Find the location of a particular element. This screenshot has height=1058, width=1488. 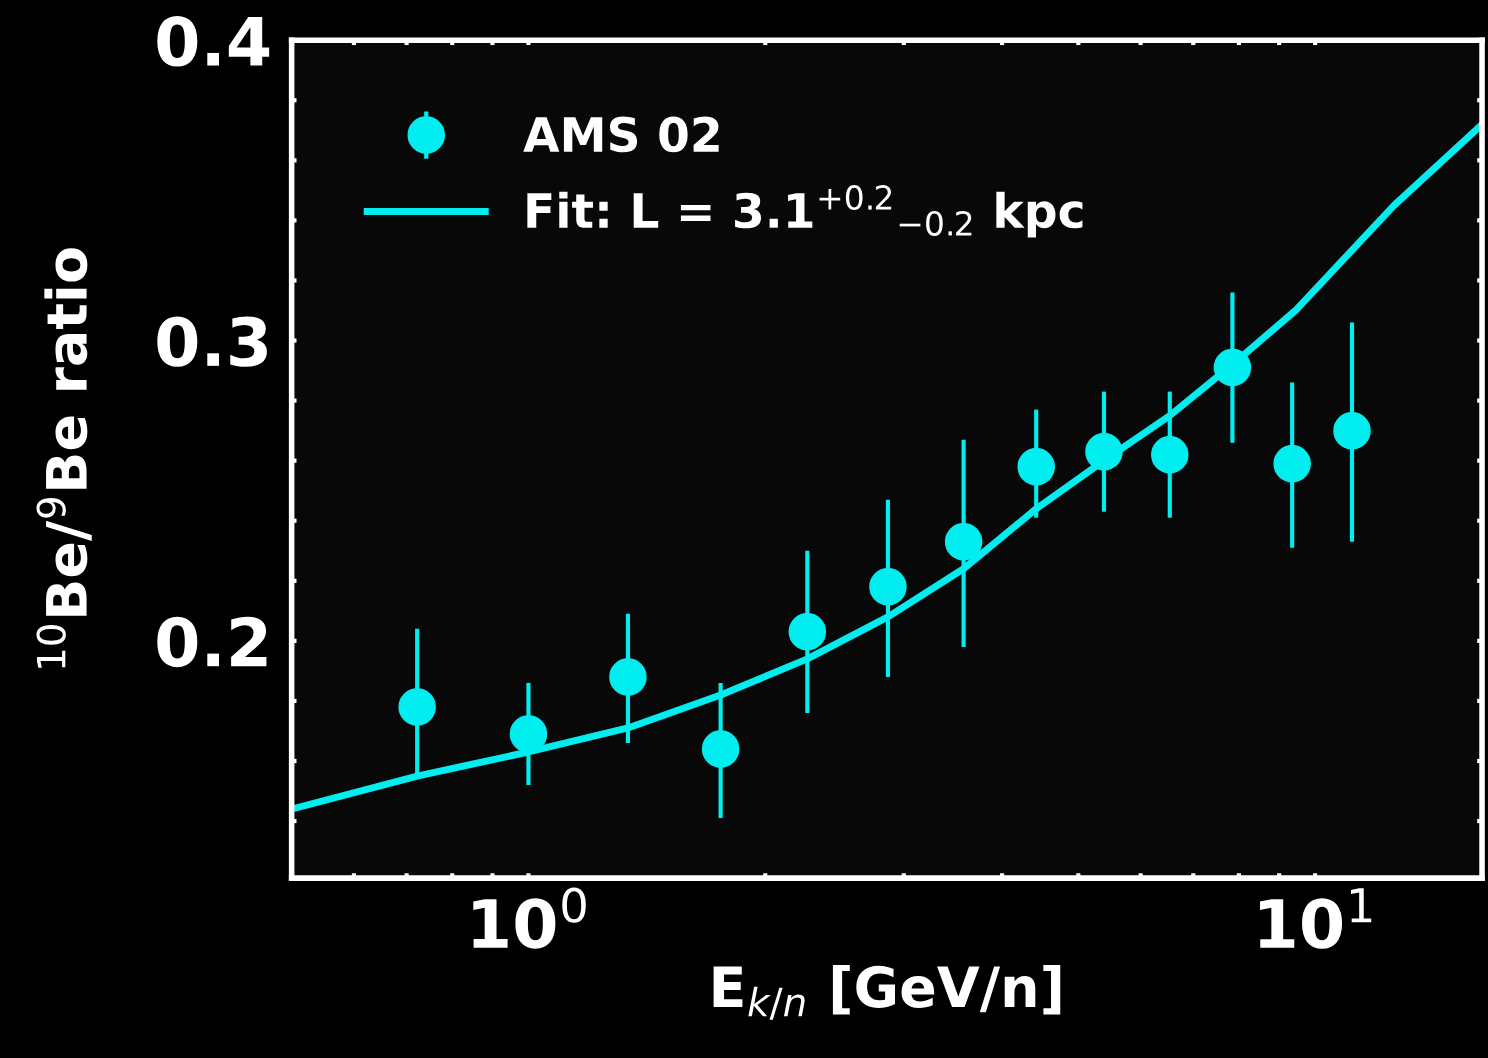

x-tick-label: 10$^{1}$ is located at coordinates (1315, 918).